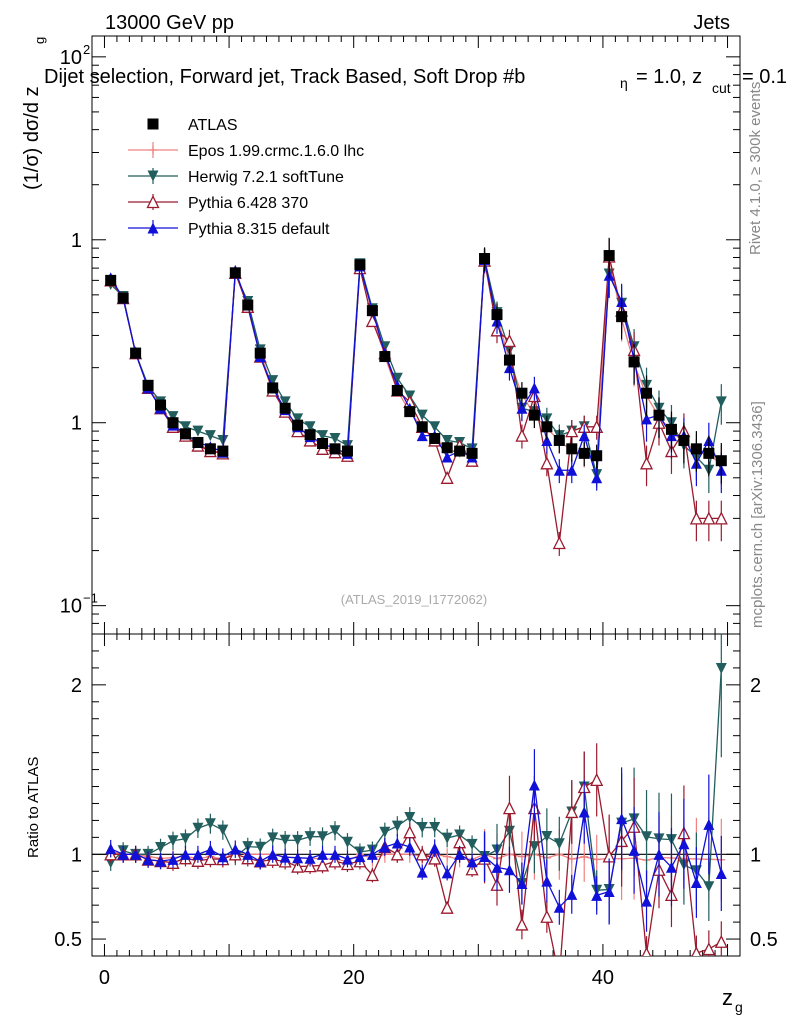 This screenshot has height=1024, width=786. I want to click on legend-entry: ATLAS, so click(192, 125).